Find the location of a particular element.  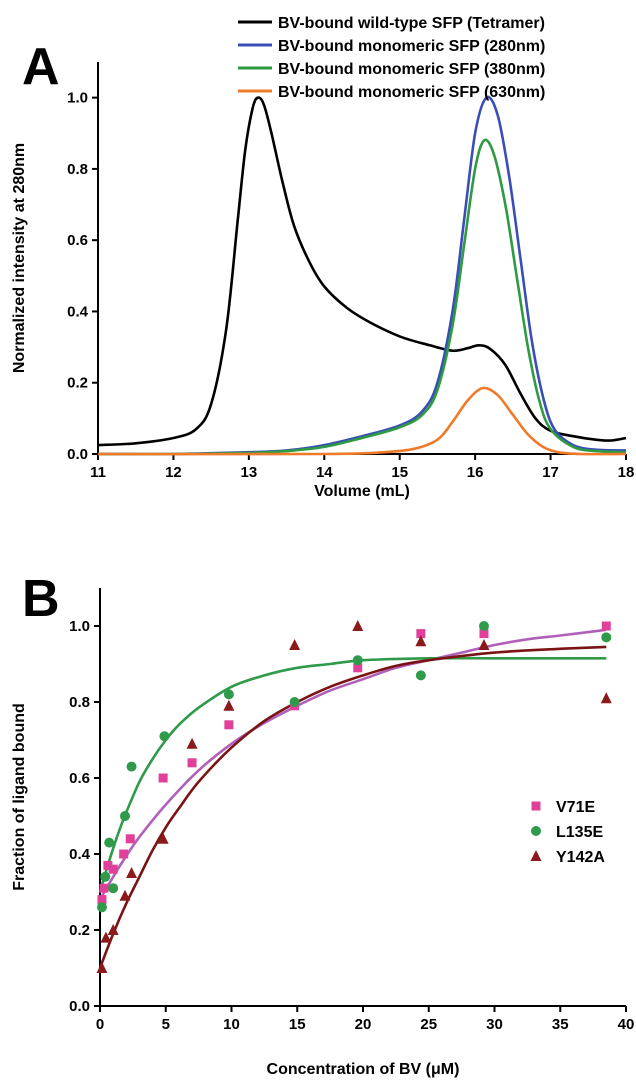

y-axis-label: Fraction of ligand bound is located at coordinates (19, 797).